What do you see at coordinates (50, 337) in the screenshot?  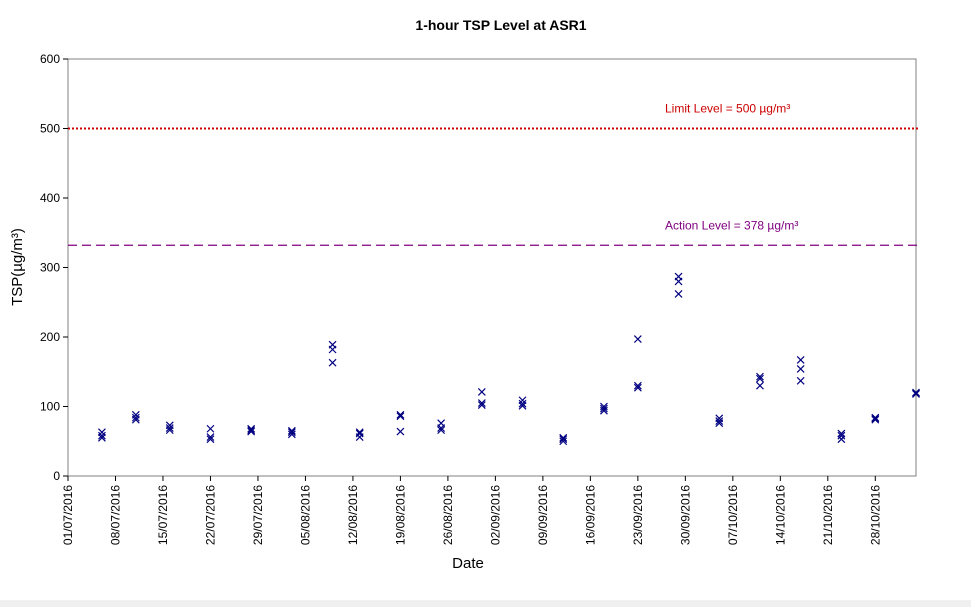 I see `y-tick-label: 200` at bounding box center [50, 337].